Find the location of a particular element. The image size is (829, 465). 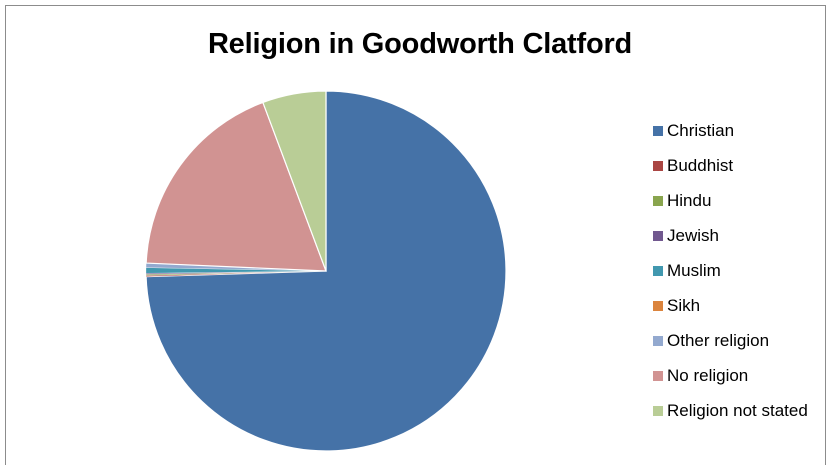

pie-slice-religion-not-stated is located at coordinates (294, 181).